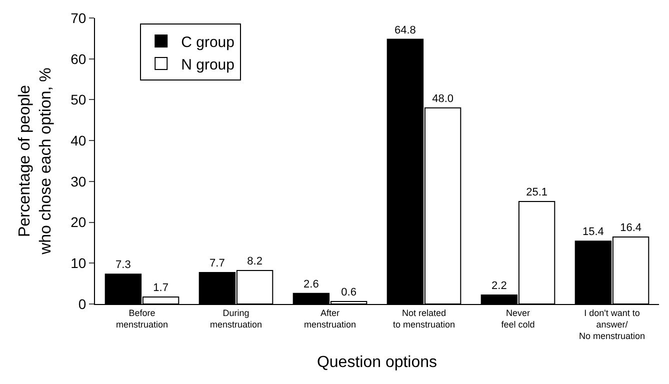 This screenshot has height=384, width=669. I want to click on data-label: 8.2, so click(254, 262).